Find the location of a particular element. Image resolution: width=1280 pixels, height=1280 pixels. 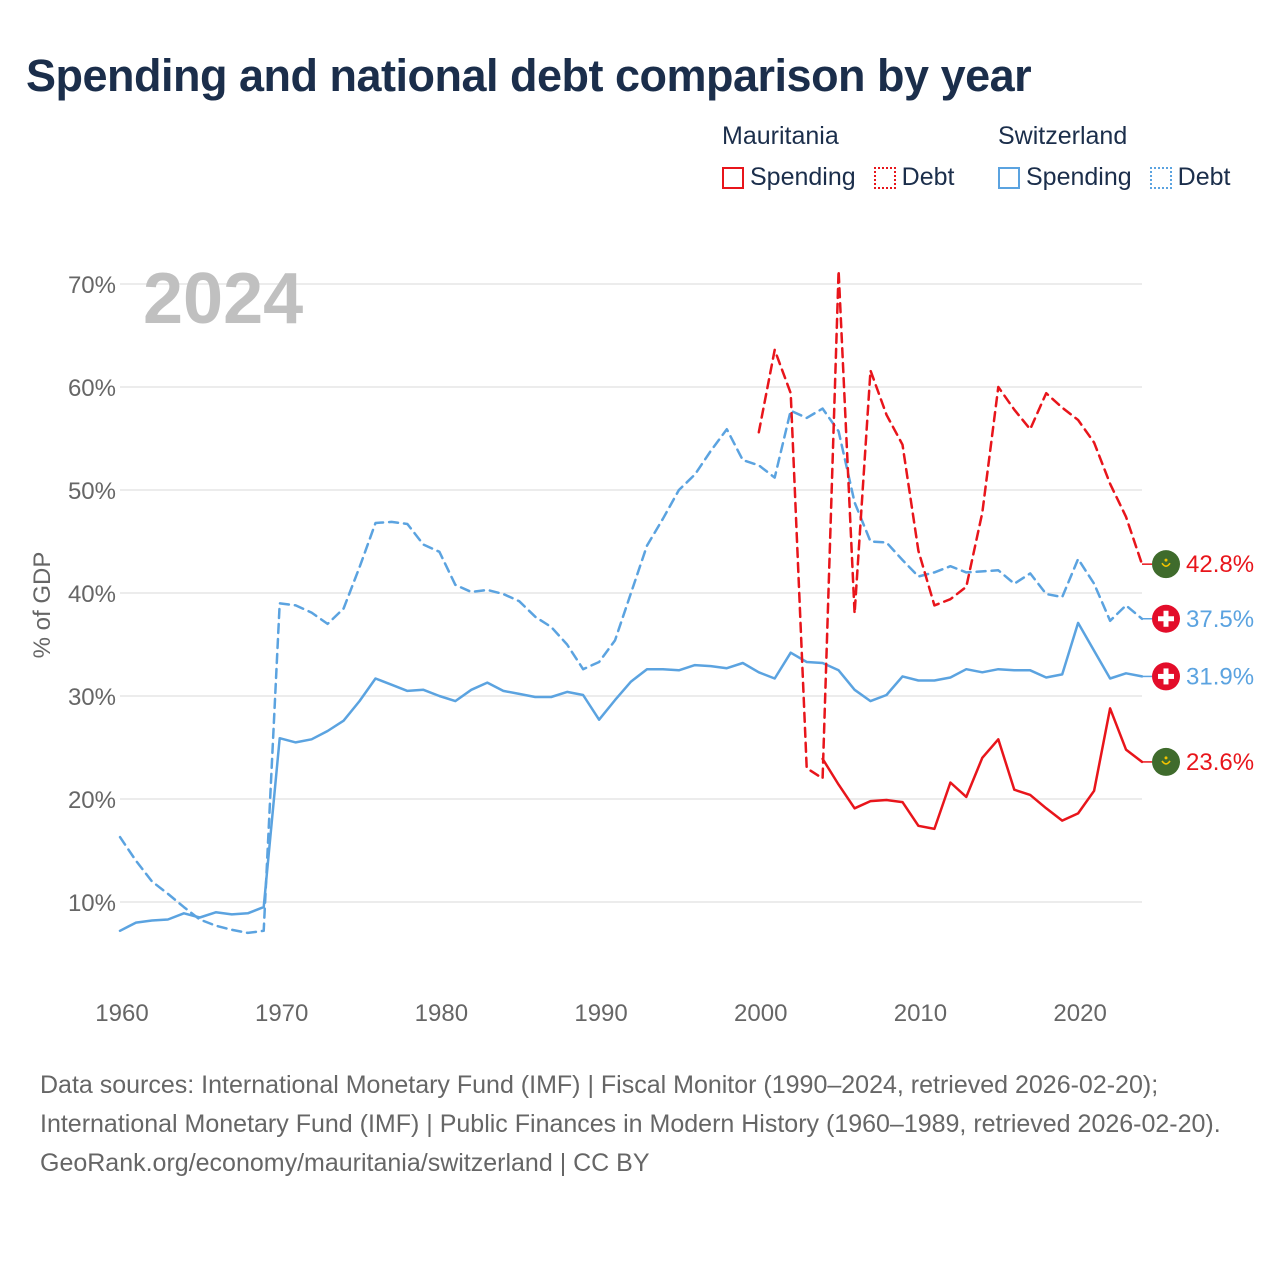

x-tick-label: 1970 is located at coordinates (281, 1013).